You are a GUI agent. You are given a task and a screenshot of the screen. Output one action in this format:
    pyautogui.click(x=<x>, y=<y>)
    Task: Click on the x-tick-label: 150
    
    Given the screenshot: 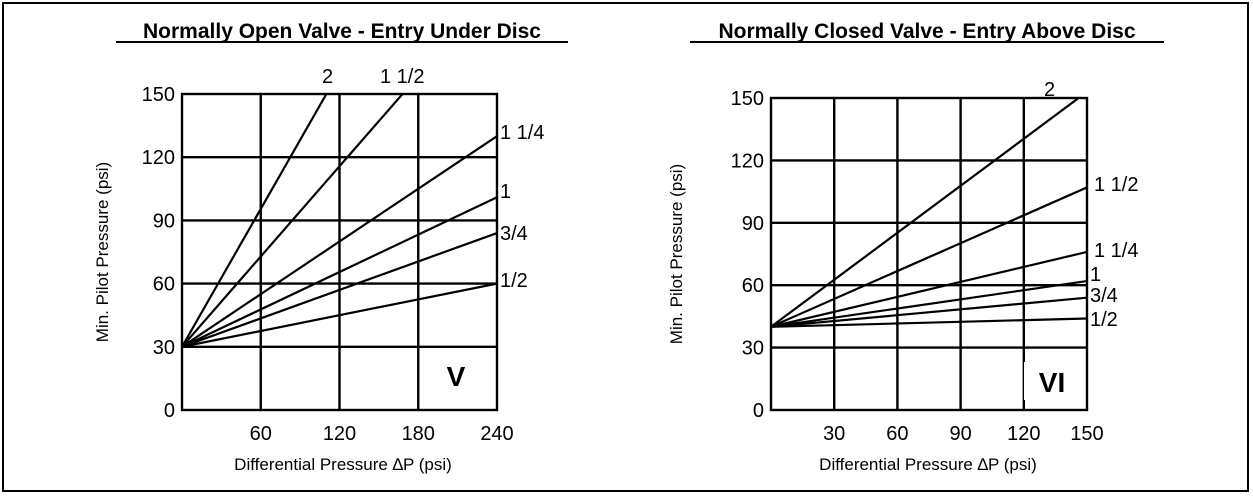 What is the action you would take?
    pyautogui.click(x=1086, y=434)
    